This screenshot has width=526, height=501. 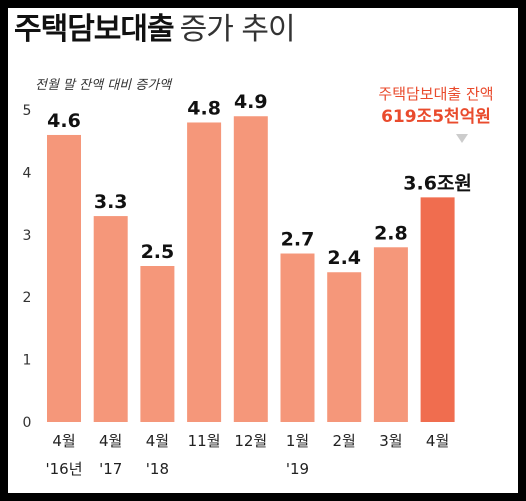 I want to click on y-tick-label: 0, so click(x=27, y=423).